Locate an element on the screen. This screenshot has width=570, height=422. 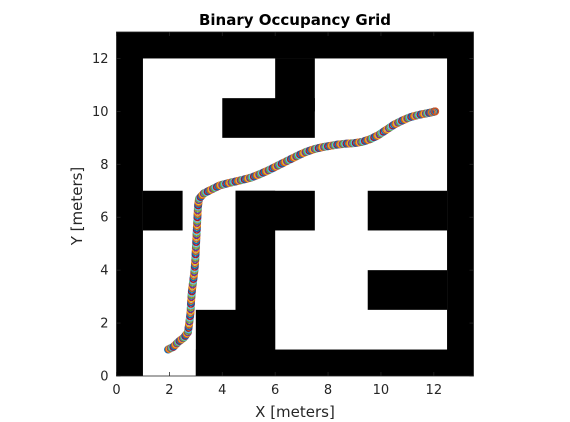
y-tick-label: 2 is located at coordinates (104, 324).